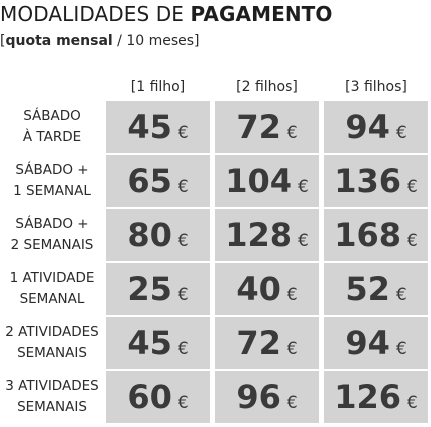 The height and width of the screenshot is (427, 431). Describe the element at coordinates (52, 137) in the screenshot. I see `row-label-line2: À TARDE` at that location.